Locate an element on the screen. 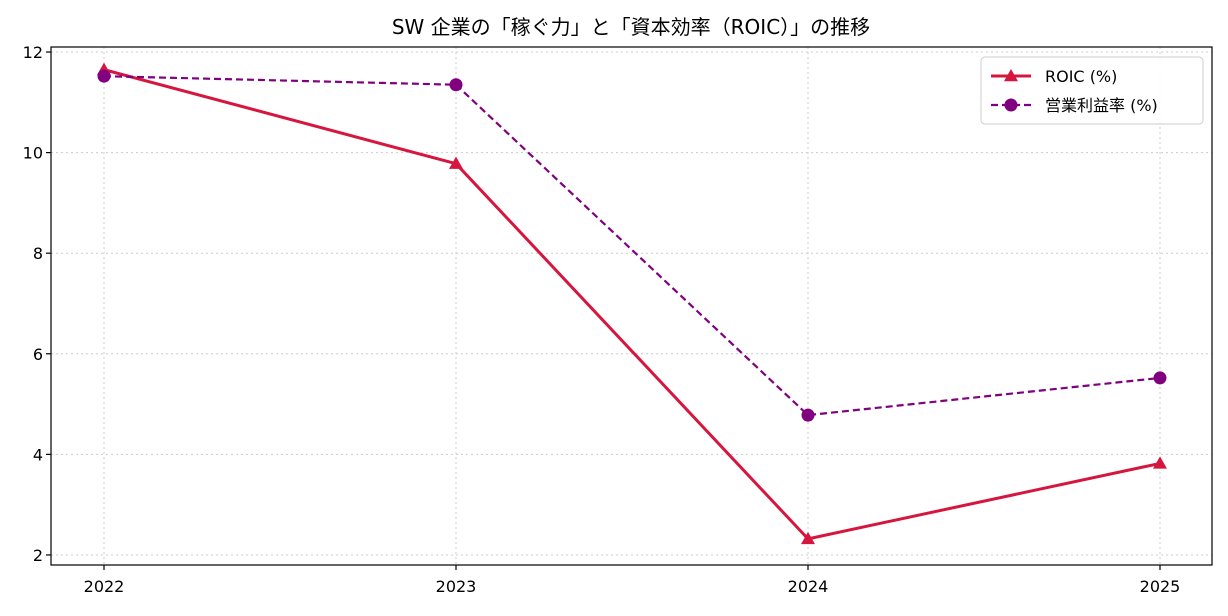 The height and width of the screenshot is (616, 1228). legend: ROIC (%) 営業利益率 (%) is located at coordinates (1092, 90).